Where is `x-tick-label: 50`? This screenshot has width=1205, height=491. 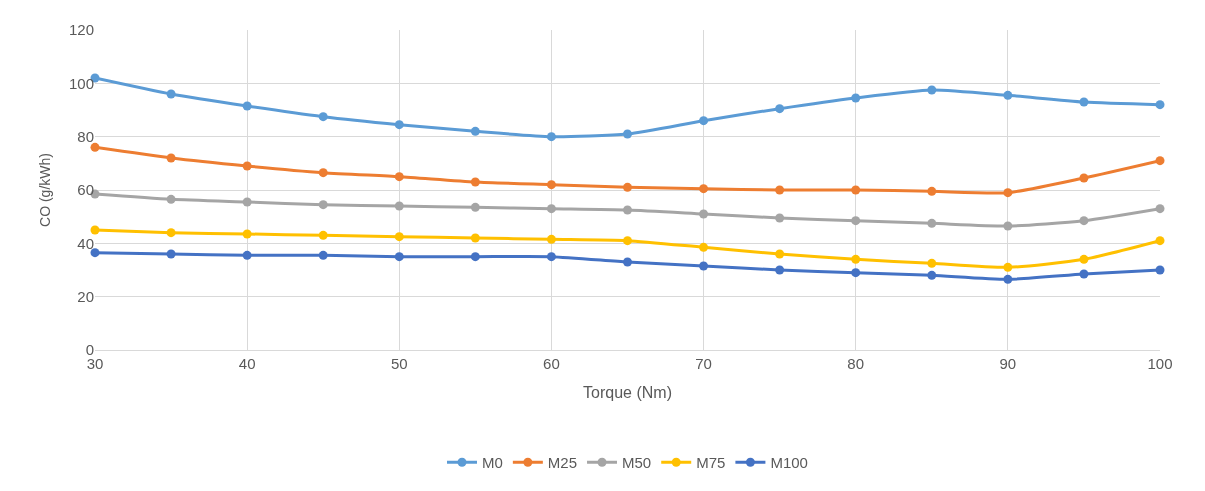 x-tick-label: 50 is located at coordinates (399, 363).